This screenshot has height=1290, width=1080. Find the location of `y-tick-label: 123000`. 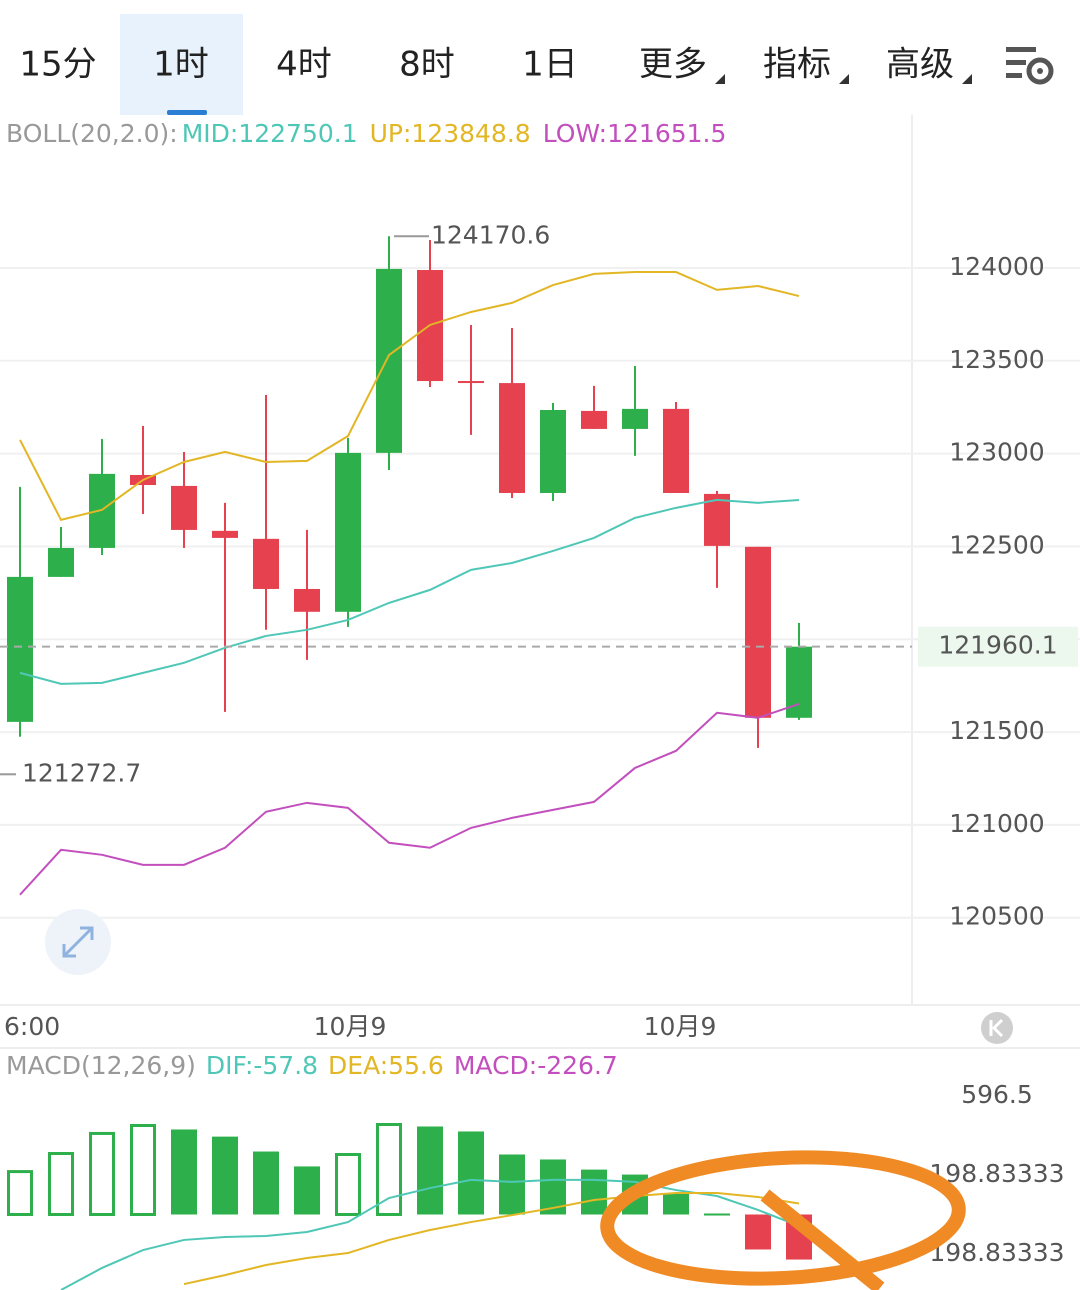

y-tick-label: 123000 is located at coordinates (996, 452).